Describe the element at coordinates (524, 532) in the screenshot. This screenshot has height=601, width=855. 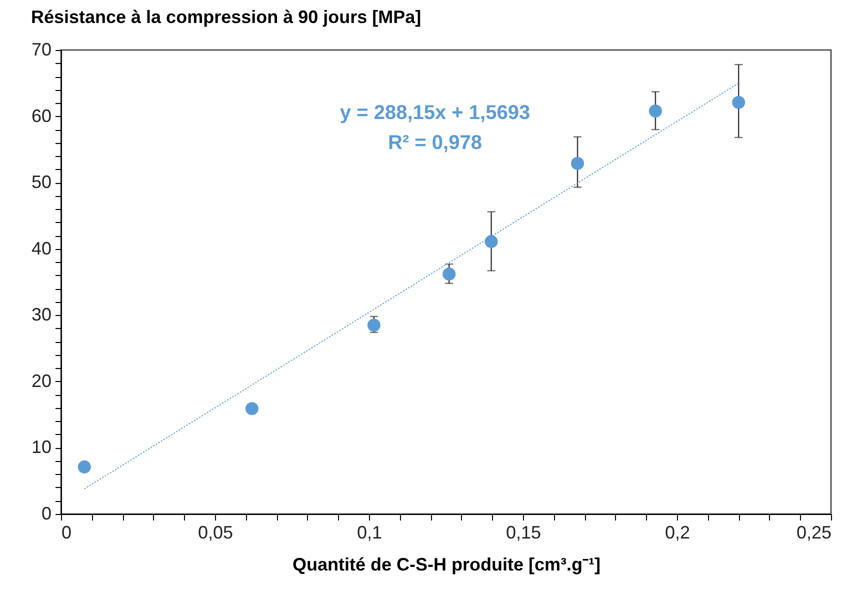
I see `x-tick-label: 0,15` at that location.